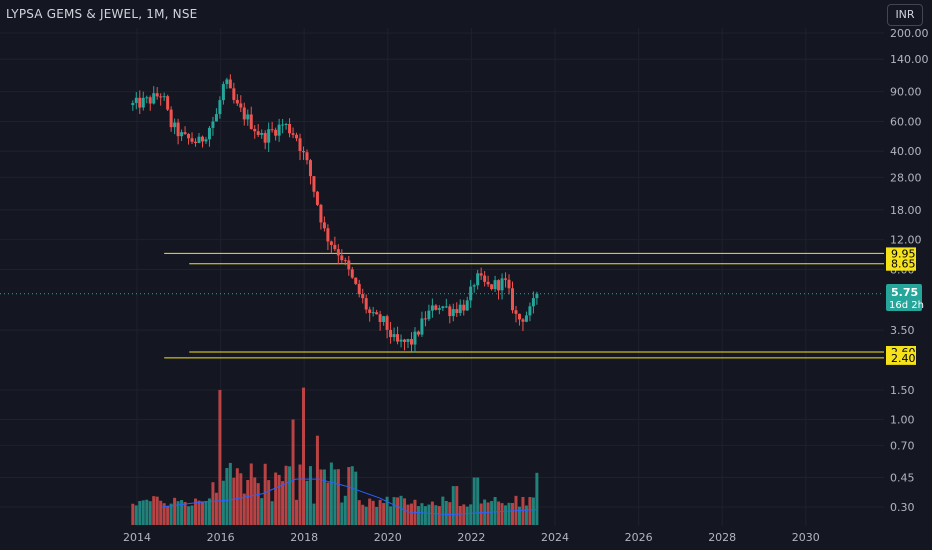  Describe the element at coordinates (902, 419) in the screenshot. I see `y-tick-label: 1.00` at that location.